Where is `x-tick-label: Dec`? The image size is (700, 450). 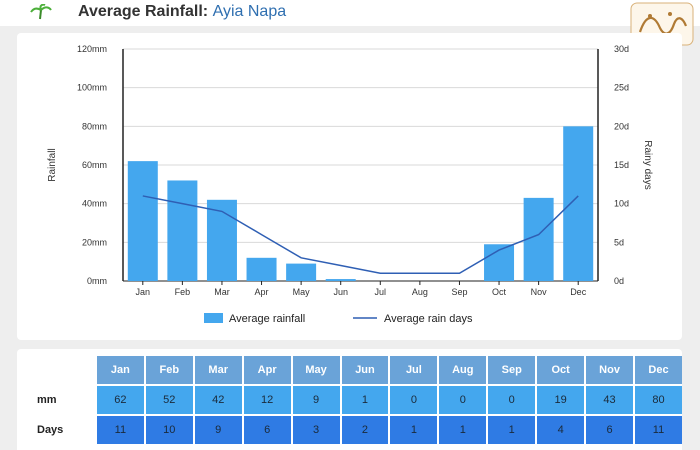
x-tick-label: Dec is located at coordinates (578, 292).